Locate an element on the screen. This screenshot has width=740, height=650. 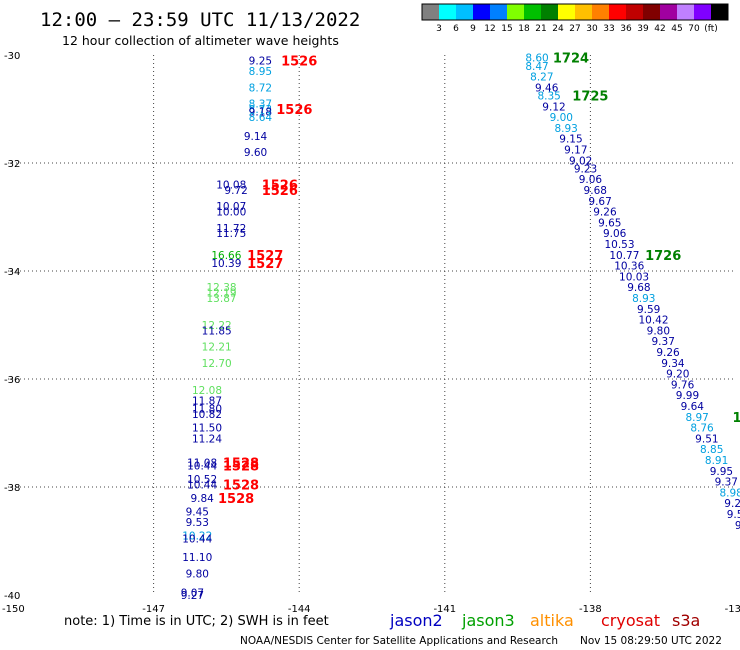
colorbar-label: 45 is located at coordinates (676, 29).